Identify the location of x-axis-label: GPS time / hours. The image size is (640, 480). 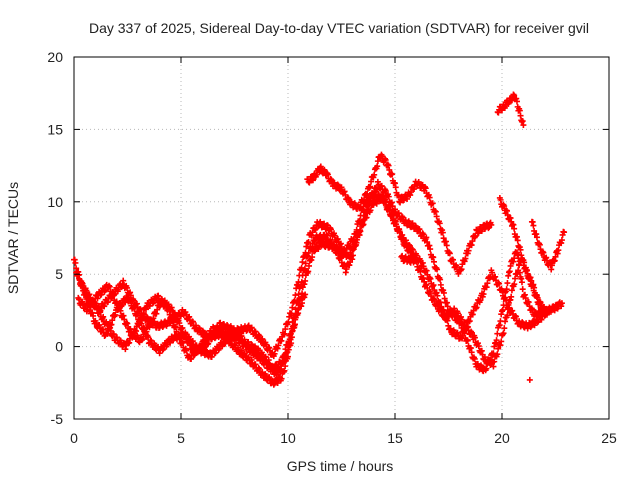
(340, 466).